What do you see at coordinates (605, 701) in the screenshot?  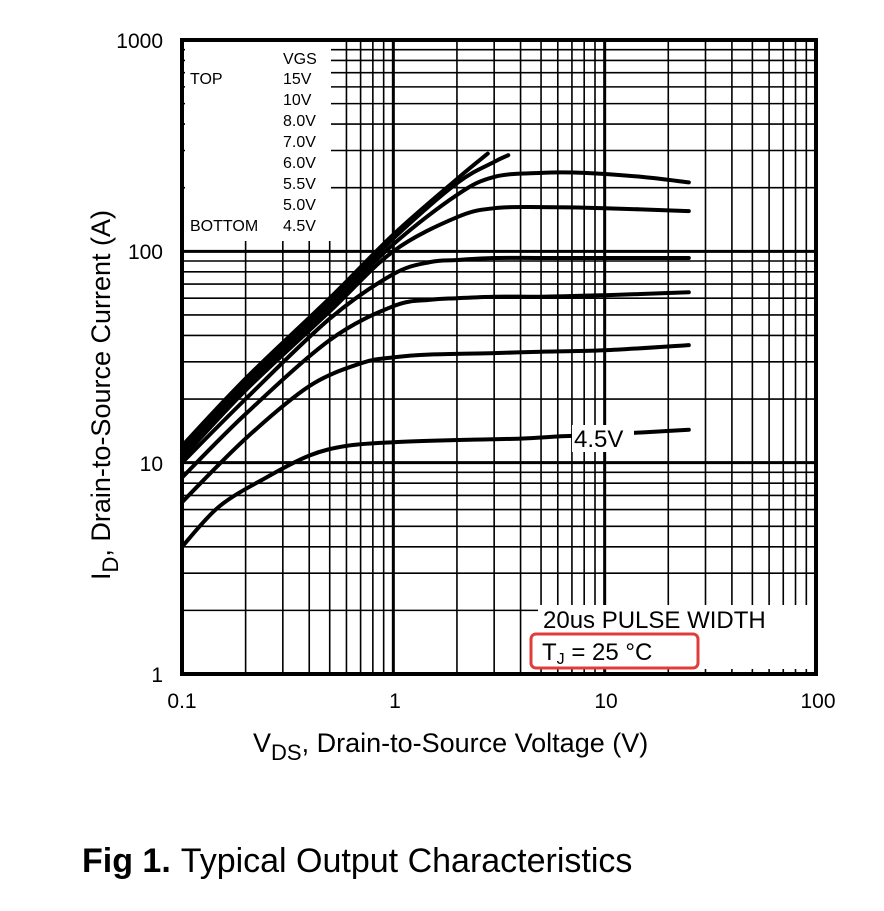 I see `x-tick-10: 10` at bounding box center [605, 701].